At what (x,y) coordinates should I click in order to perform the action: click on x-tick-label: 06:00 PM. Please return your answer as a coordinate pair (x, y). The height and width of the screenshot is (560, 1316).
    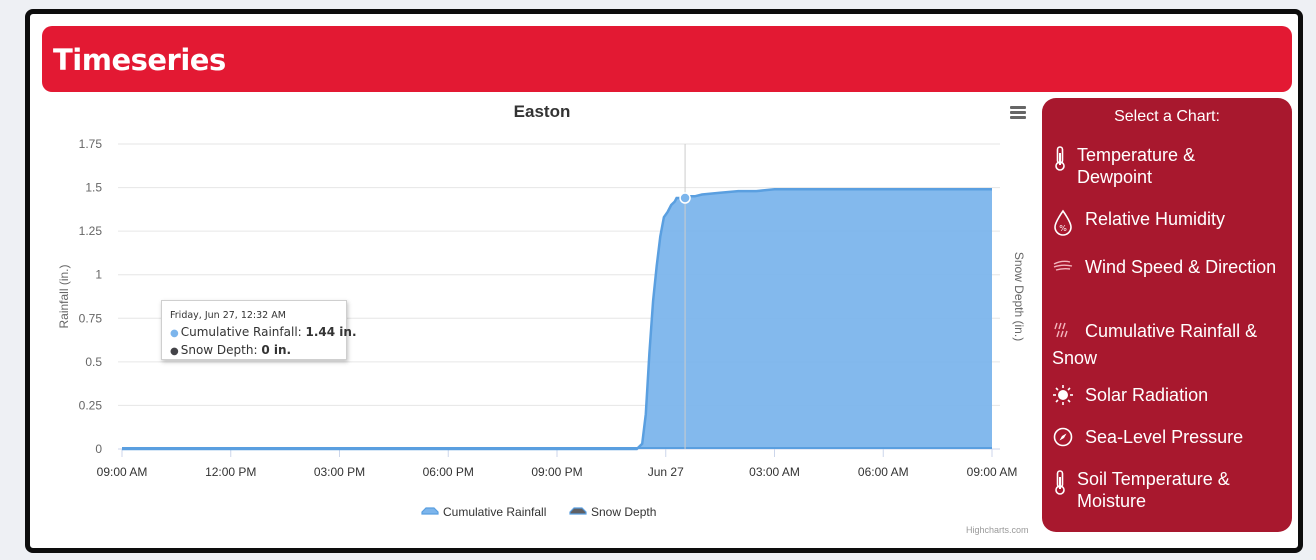
    Looking at the image, I should click on (448, 472).